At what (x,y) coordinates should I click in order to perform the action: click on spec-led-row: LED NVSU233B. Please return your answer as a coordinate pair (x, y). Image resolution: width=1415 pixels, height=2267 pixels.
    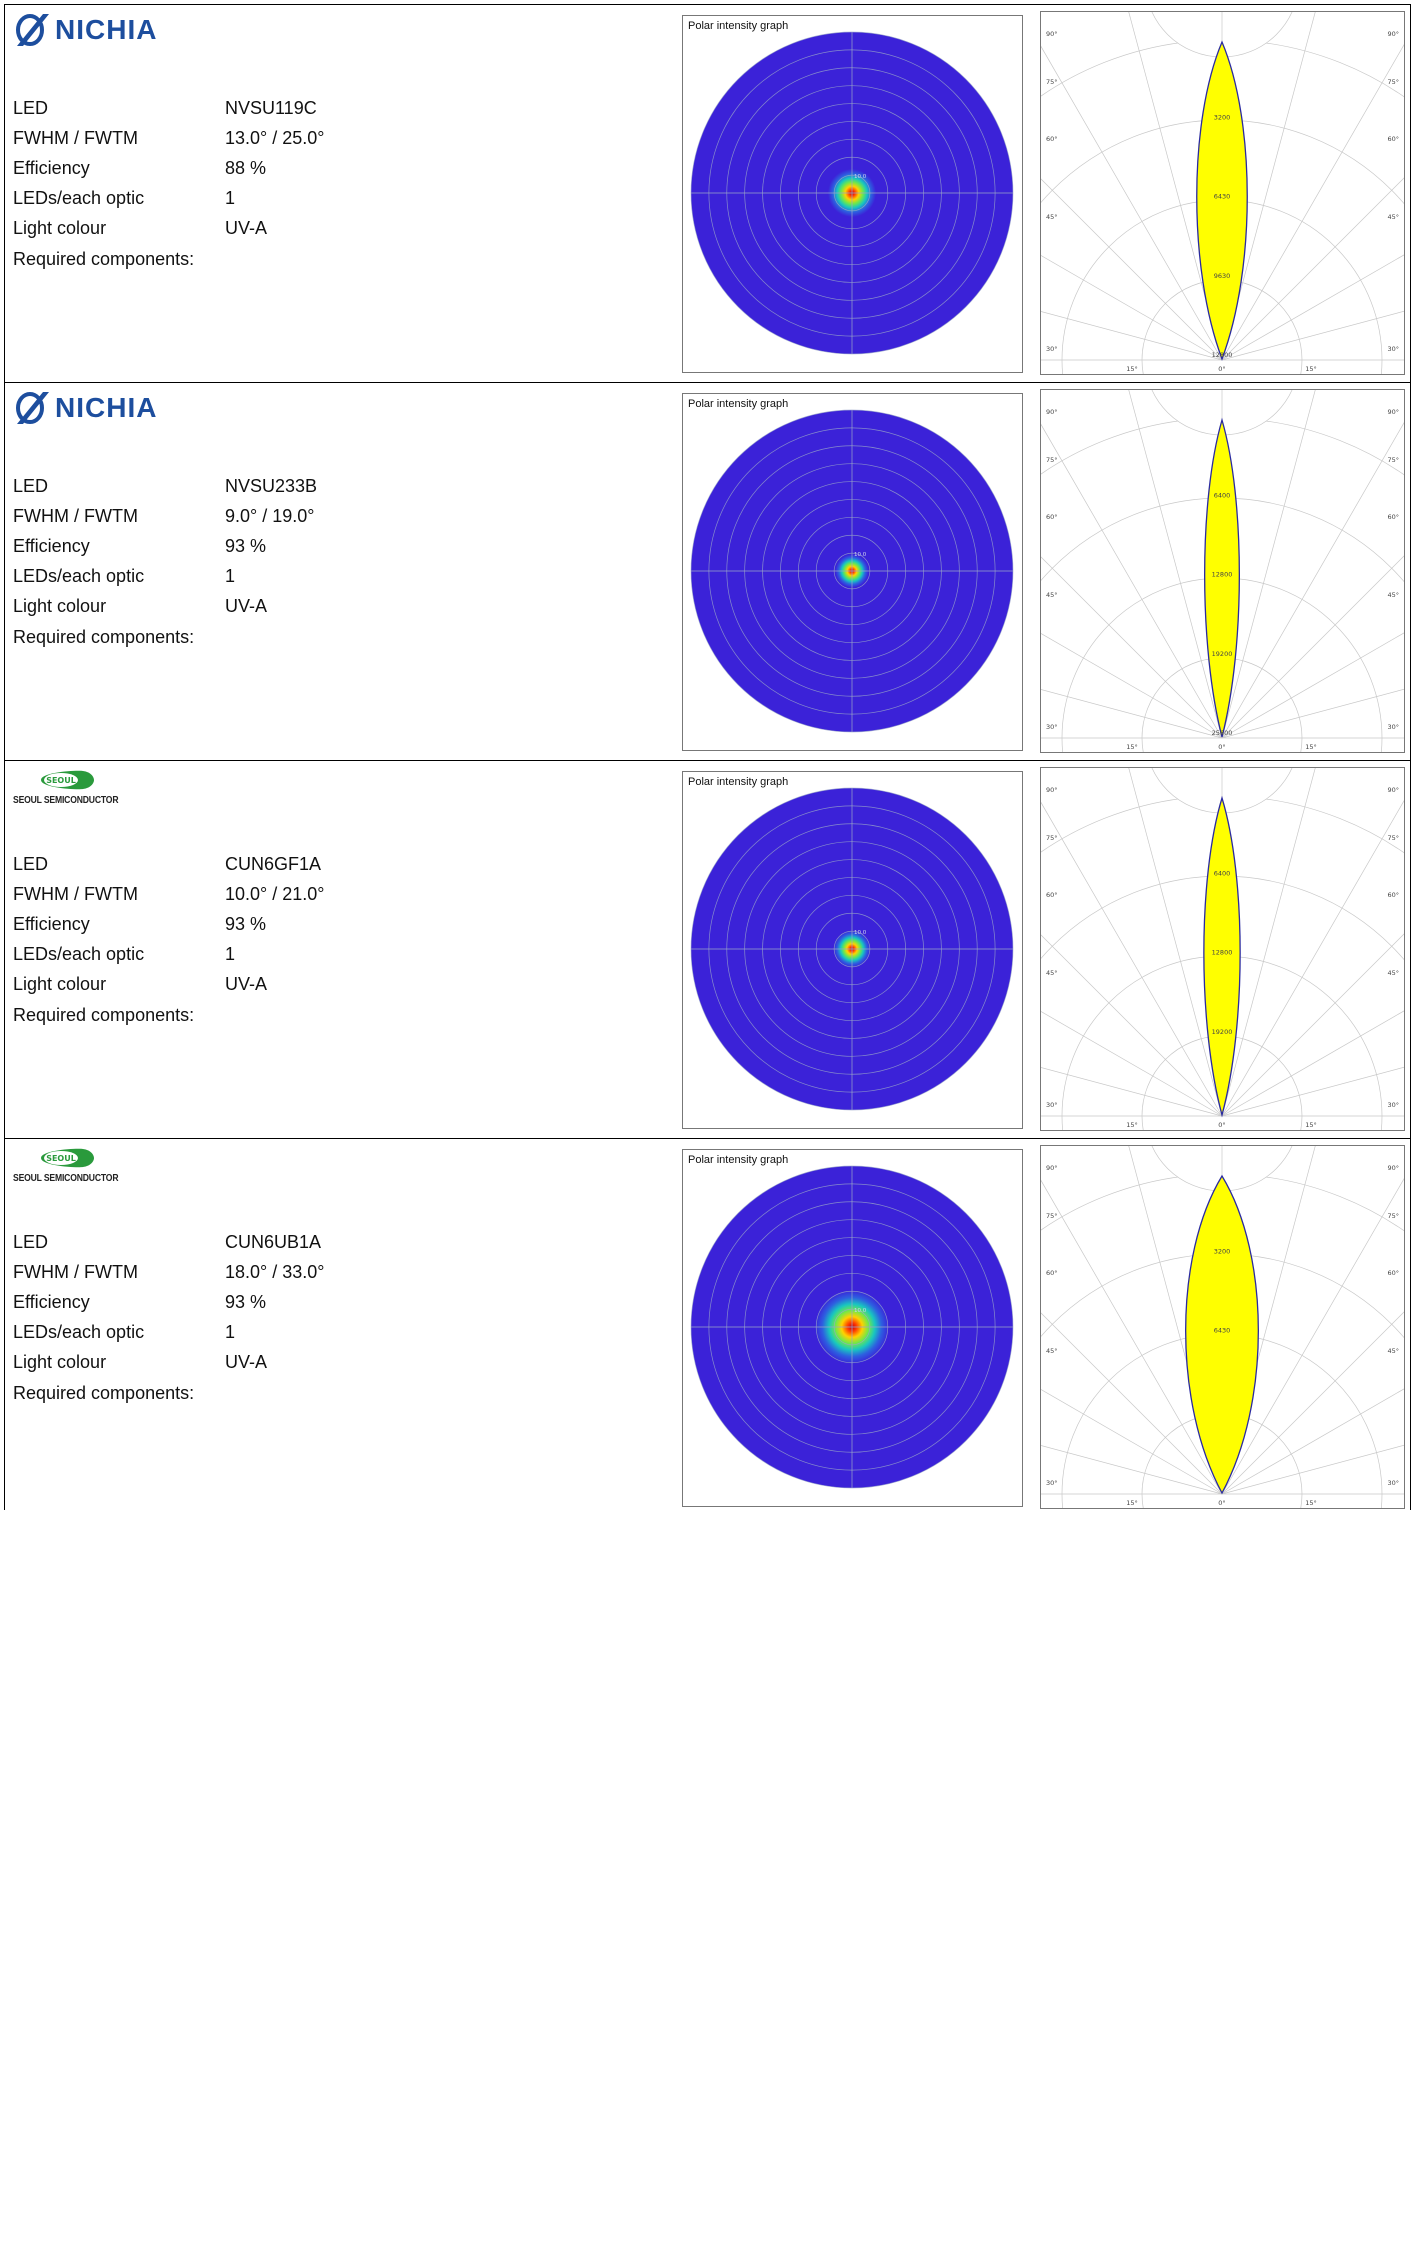
    Looking at the image, I should click on (165, 486).